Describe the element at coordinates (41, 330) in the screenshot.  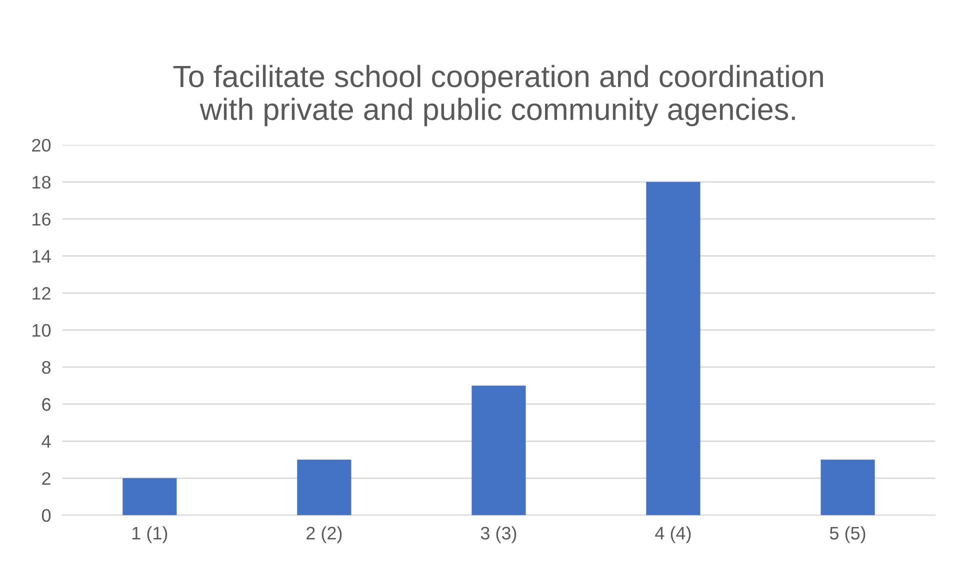
I see `y-tick-label: 10` at that location.